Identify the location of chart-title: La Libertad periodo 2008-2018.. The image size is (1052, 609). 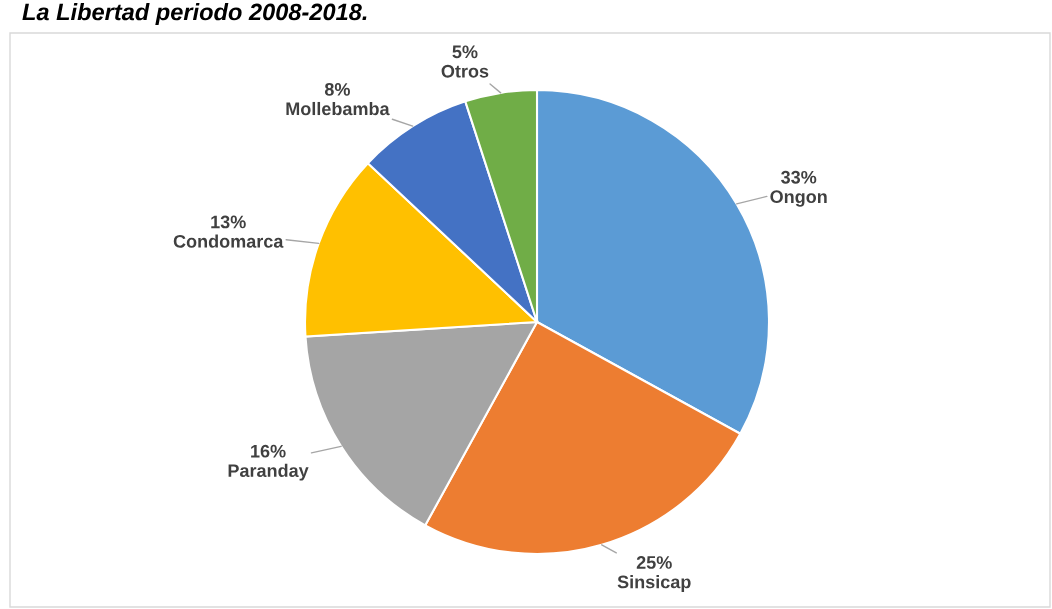
(194, 14).